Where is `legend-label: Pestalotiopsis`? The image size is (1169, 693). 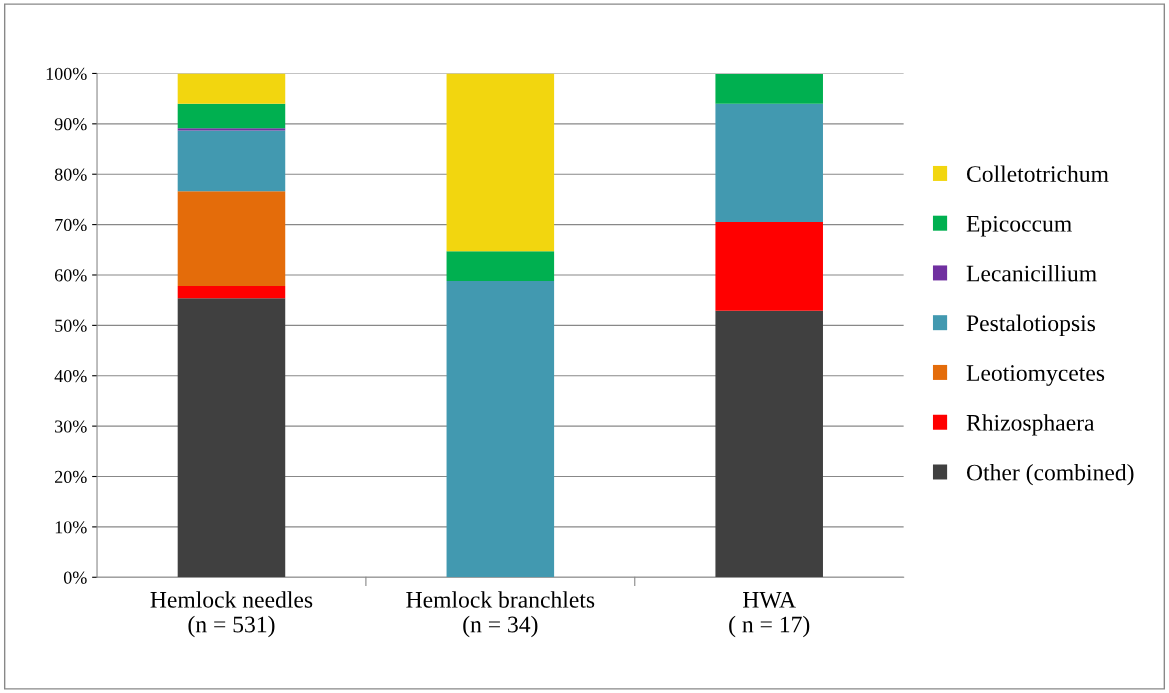 legend-label: Pestalotiopsis is located at coordinates (1031, 325).